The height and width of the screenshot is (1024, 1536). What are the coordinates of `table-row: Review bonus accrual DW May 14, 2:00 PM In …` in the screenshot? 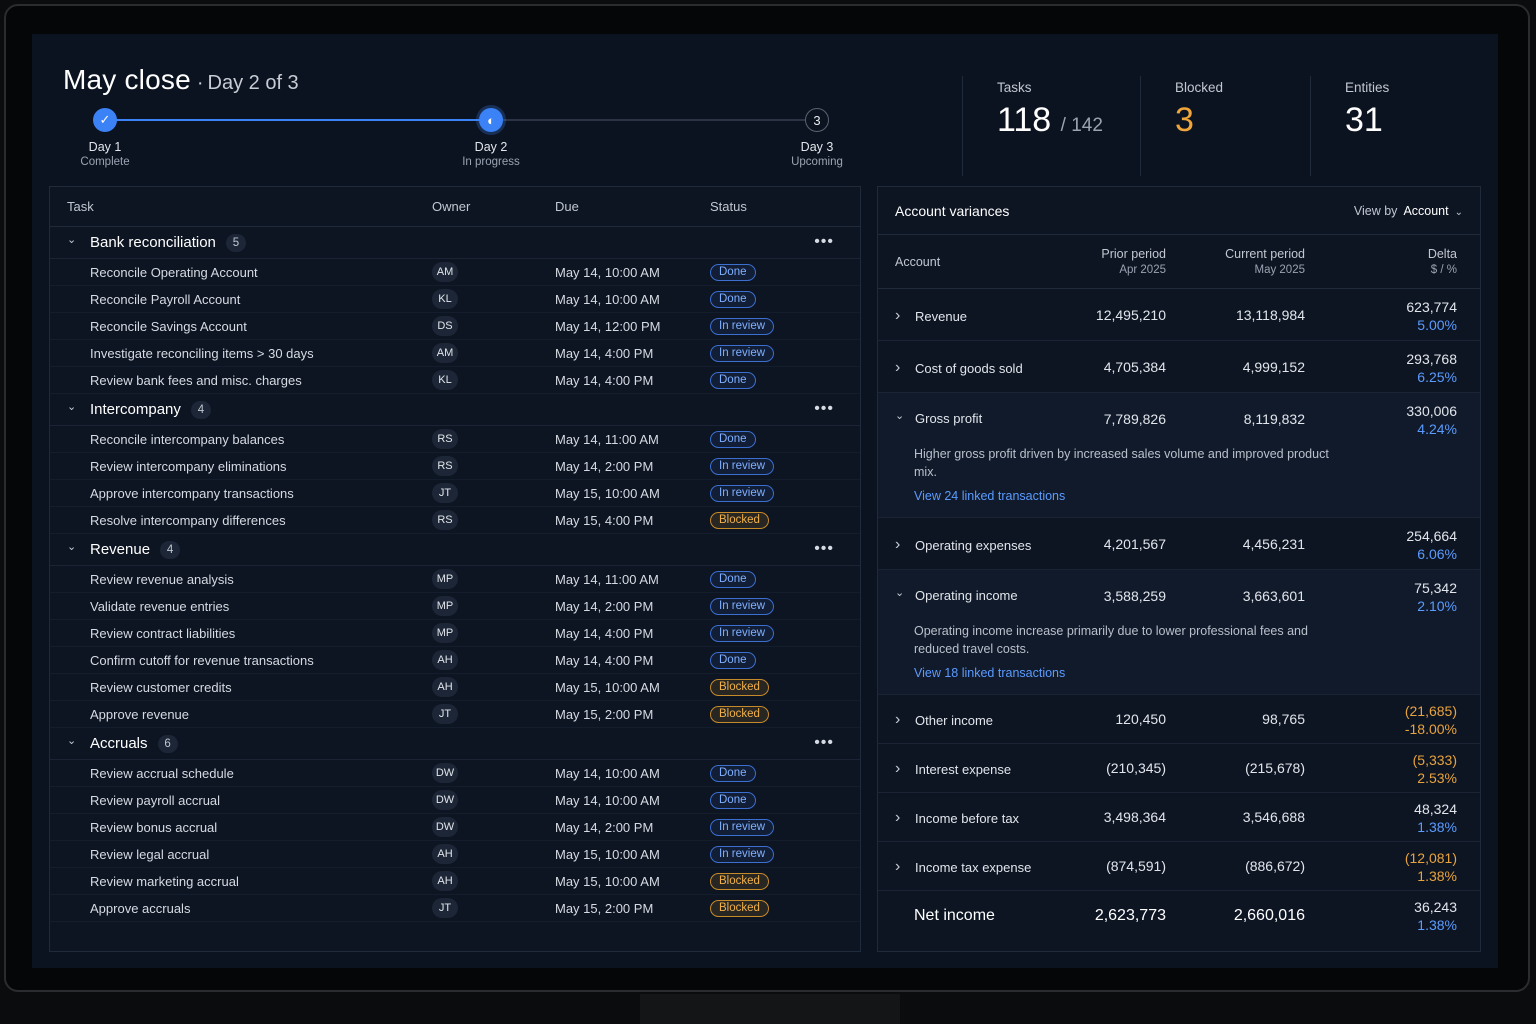 It's located at (455, 827).